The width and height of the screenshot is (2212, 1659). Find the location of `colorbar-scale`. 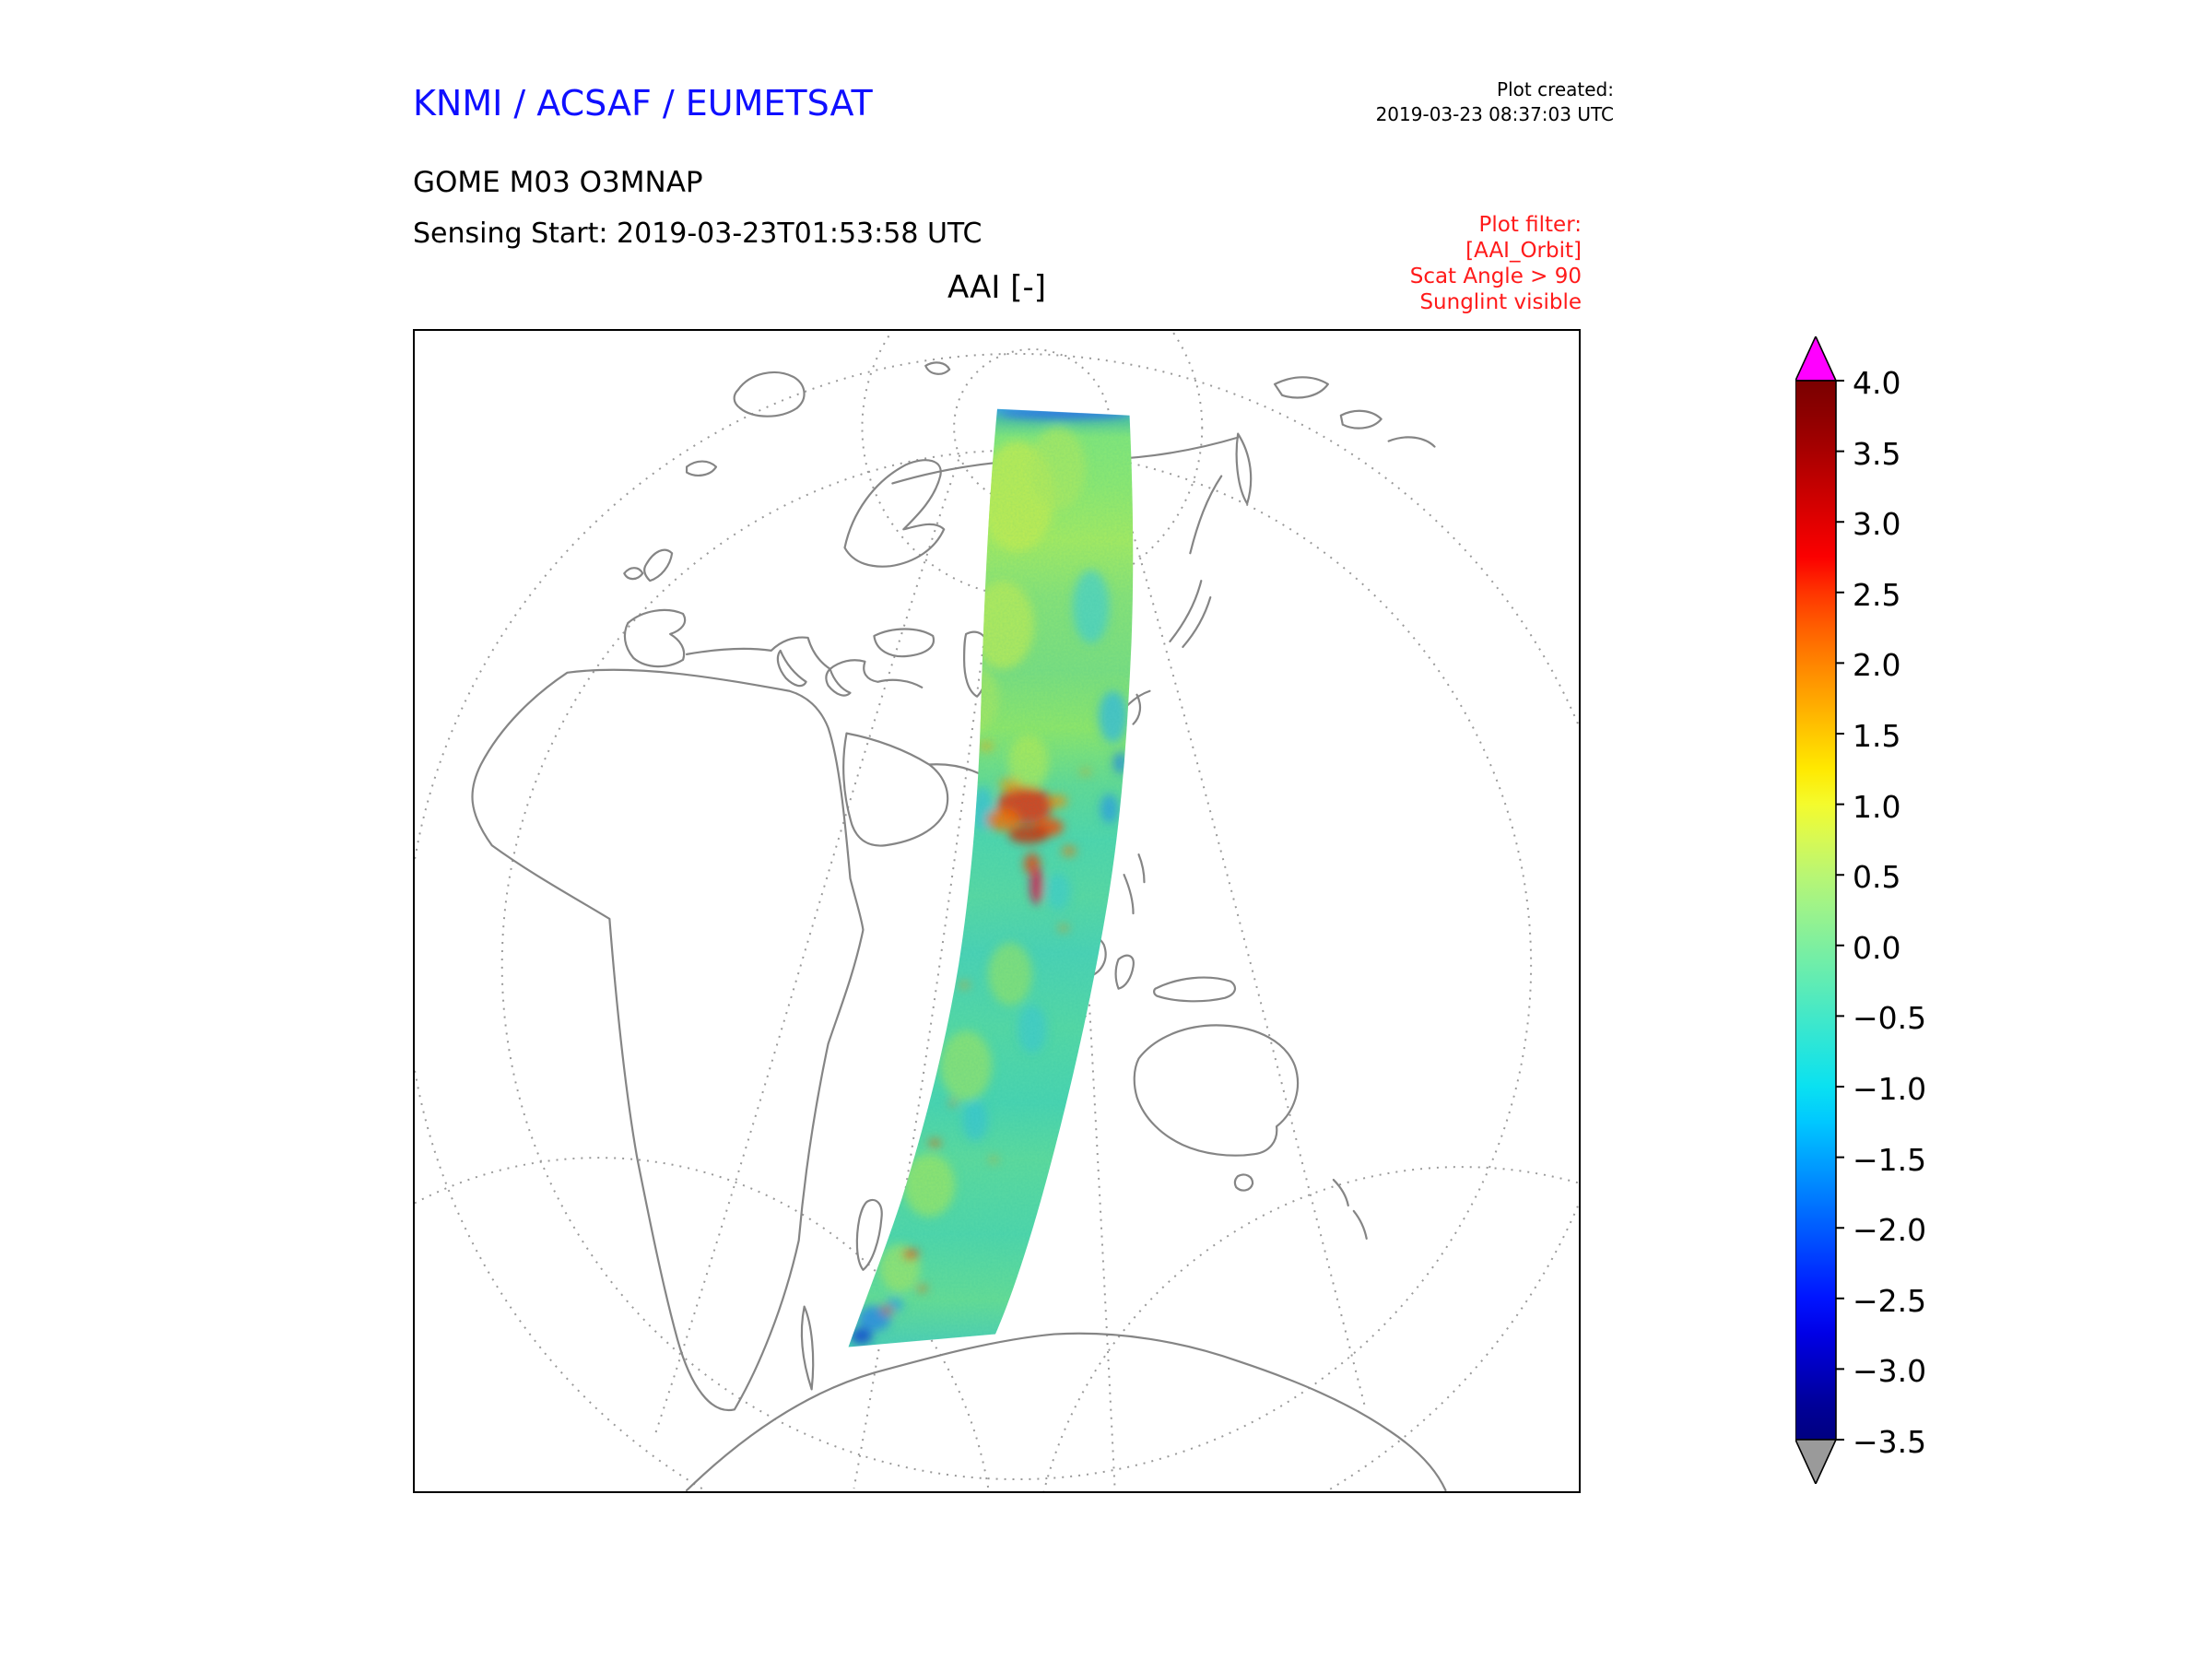

colorbar-scale is located at coordinates (1816, 910).